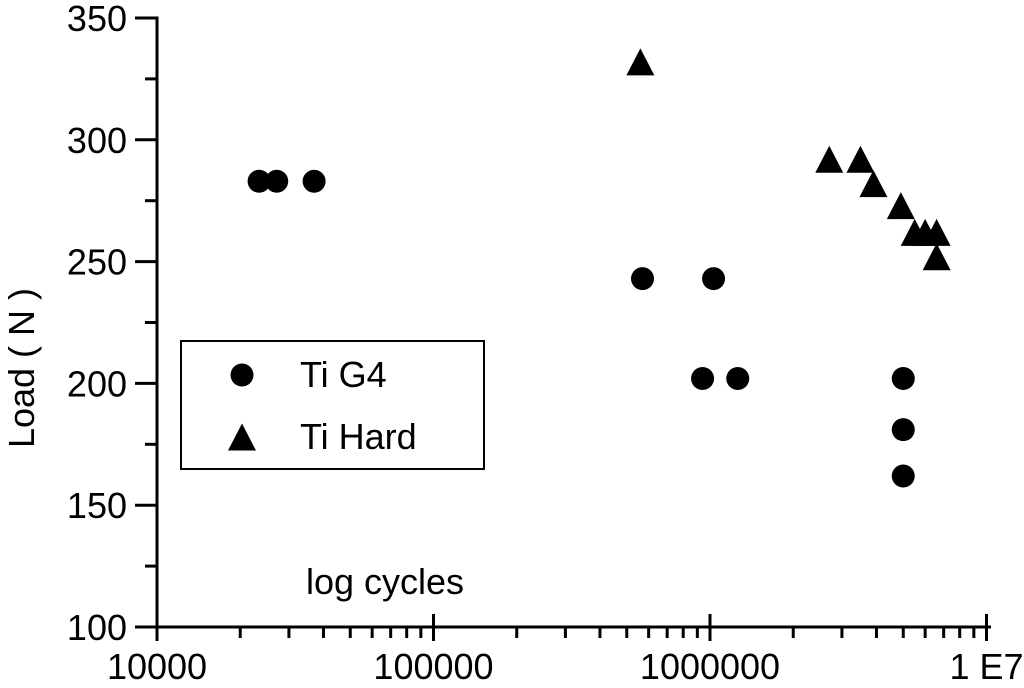 Image resolution: width=1024 pixels, height=688 pixels. Describe the element at coordinates (97, 505) in the screenshot. I see `y-tick-label: 150` at that location.